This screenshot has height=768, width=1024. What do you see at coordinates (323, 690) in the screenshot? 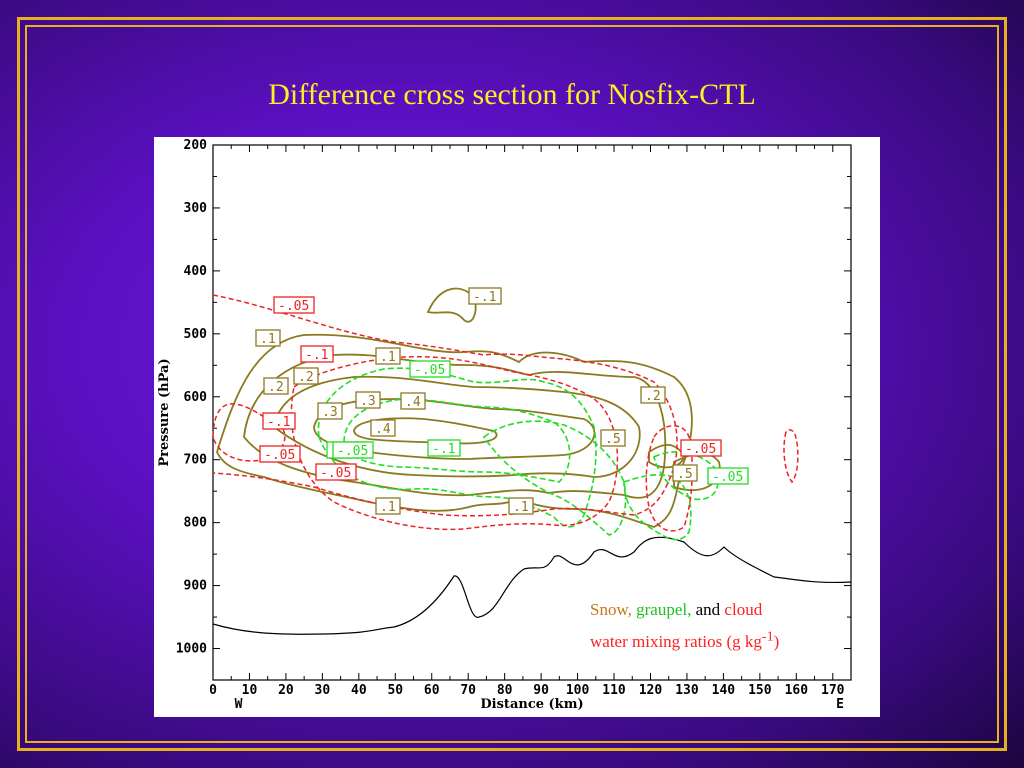
I see `x-tick-label: 30` at bounding box center [323, 690].